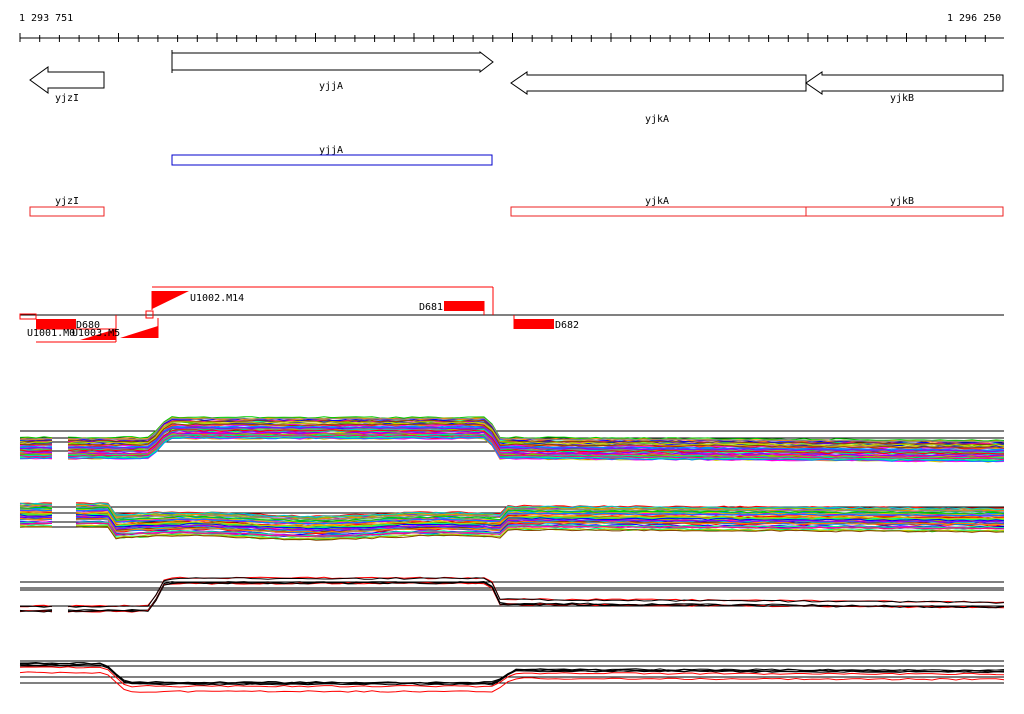  Describe the element at coordinates (657, 119) in the screenshot. I see `gene-yjkA-label: yjkA` at that location.